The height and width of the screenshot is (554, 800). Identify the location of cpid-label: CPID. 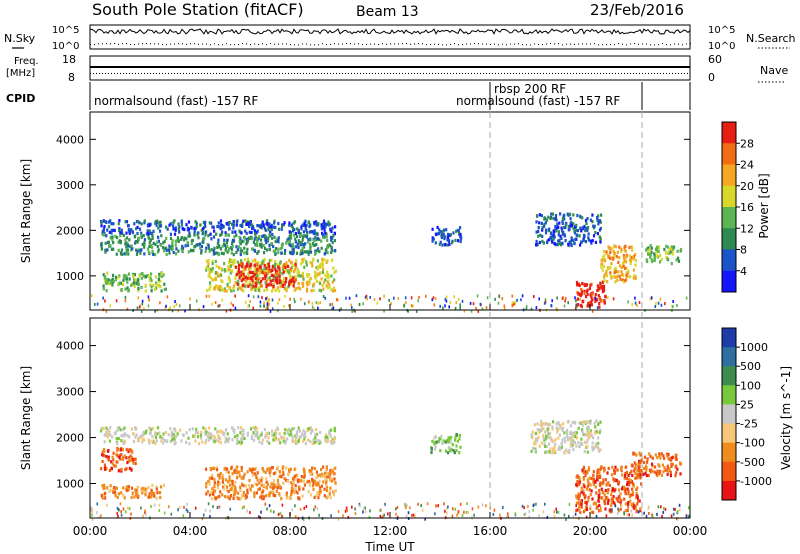
(20, 98).